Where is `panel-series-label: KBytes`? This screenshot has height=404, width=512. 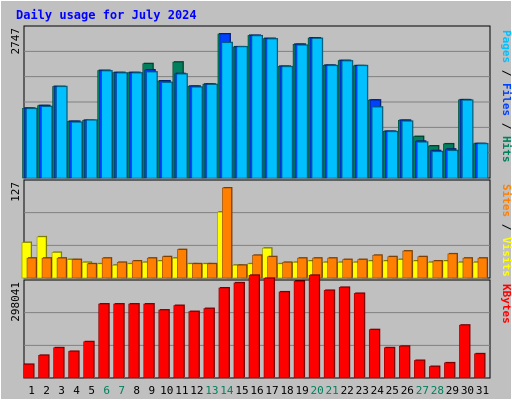 panel-series-label: KBytes is located at coordinates (506, 304).